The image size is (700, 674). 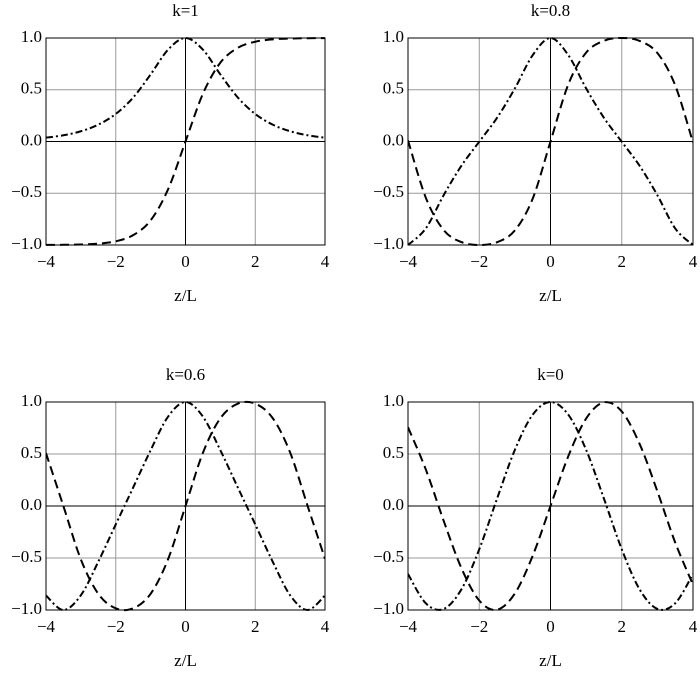 I want to click on chart-title: k=0.6, so click(x=185, y=374).